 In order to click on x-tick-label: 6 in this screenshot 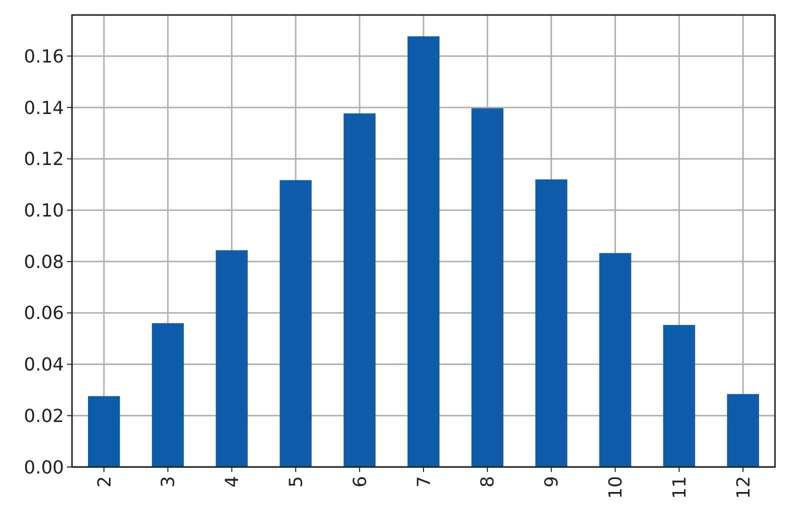, I will do `click(360, 482)`.